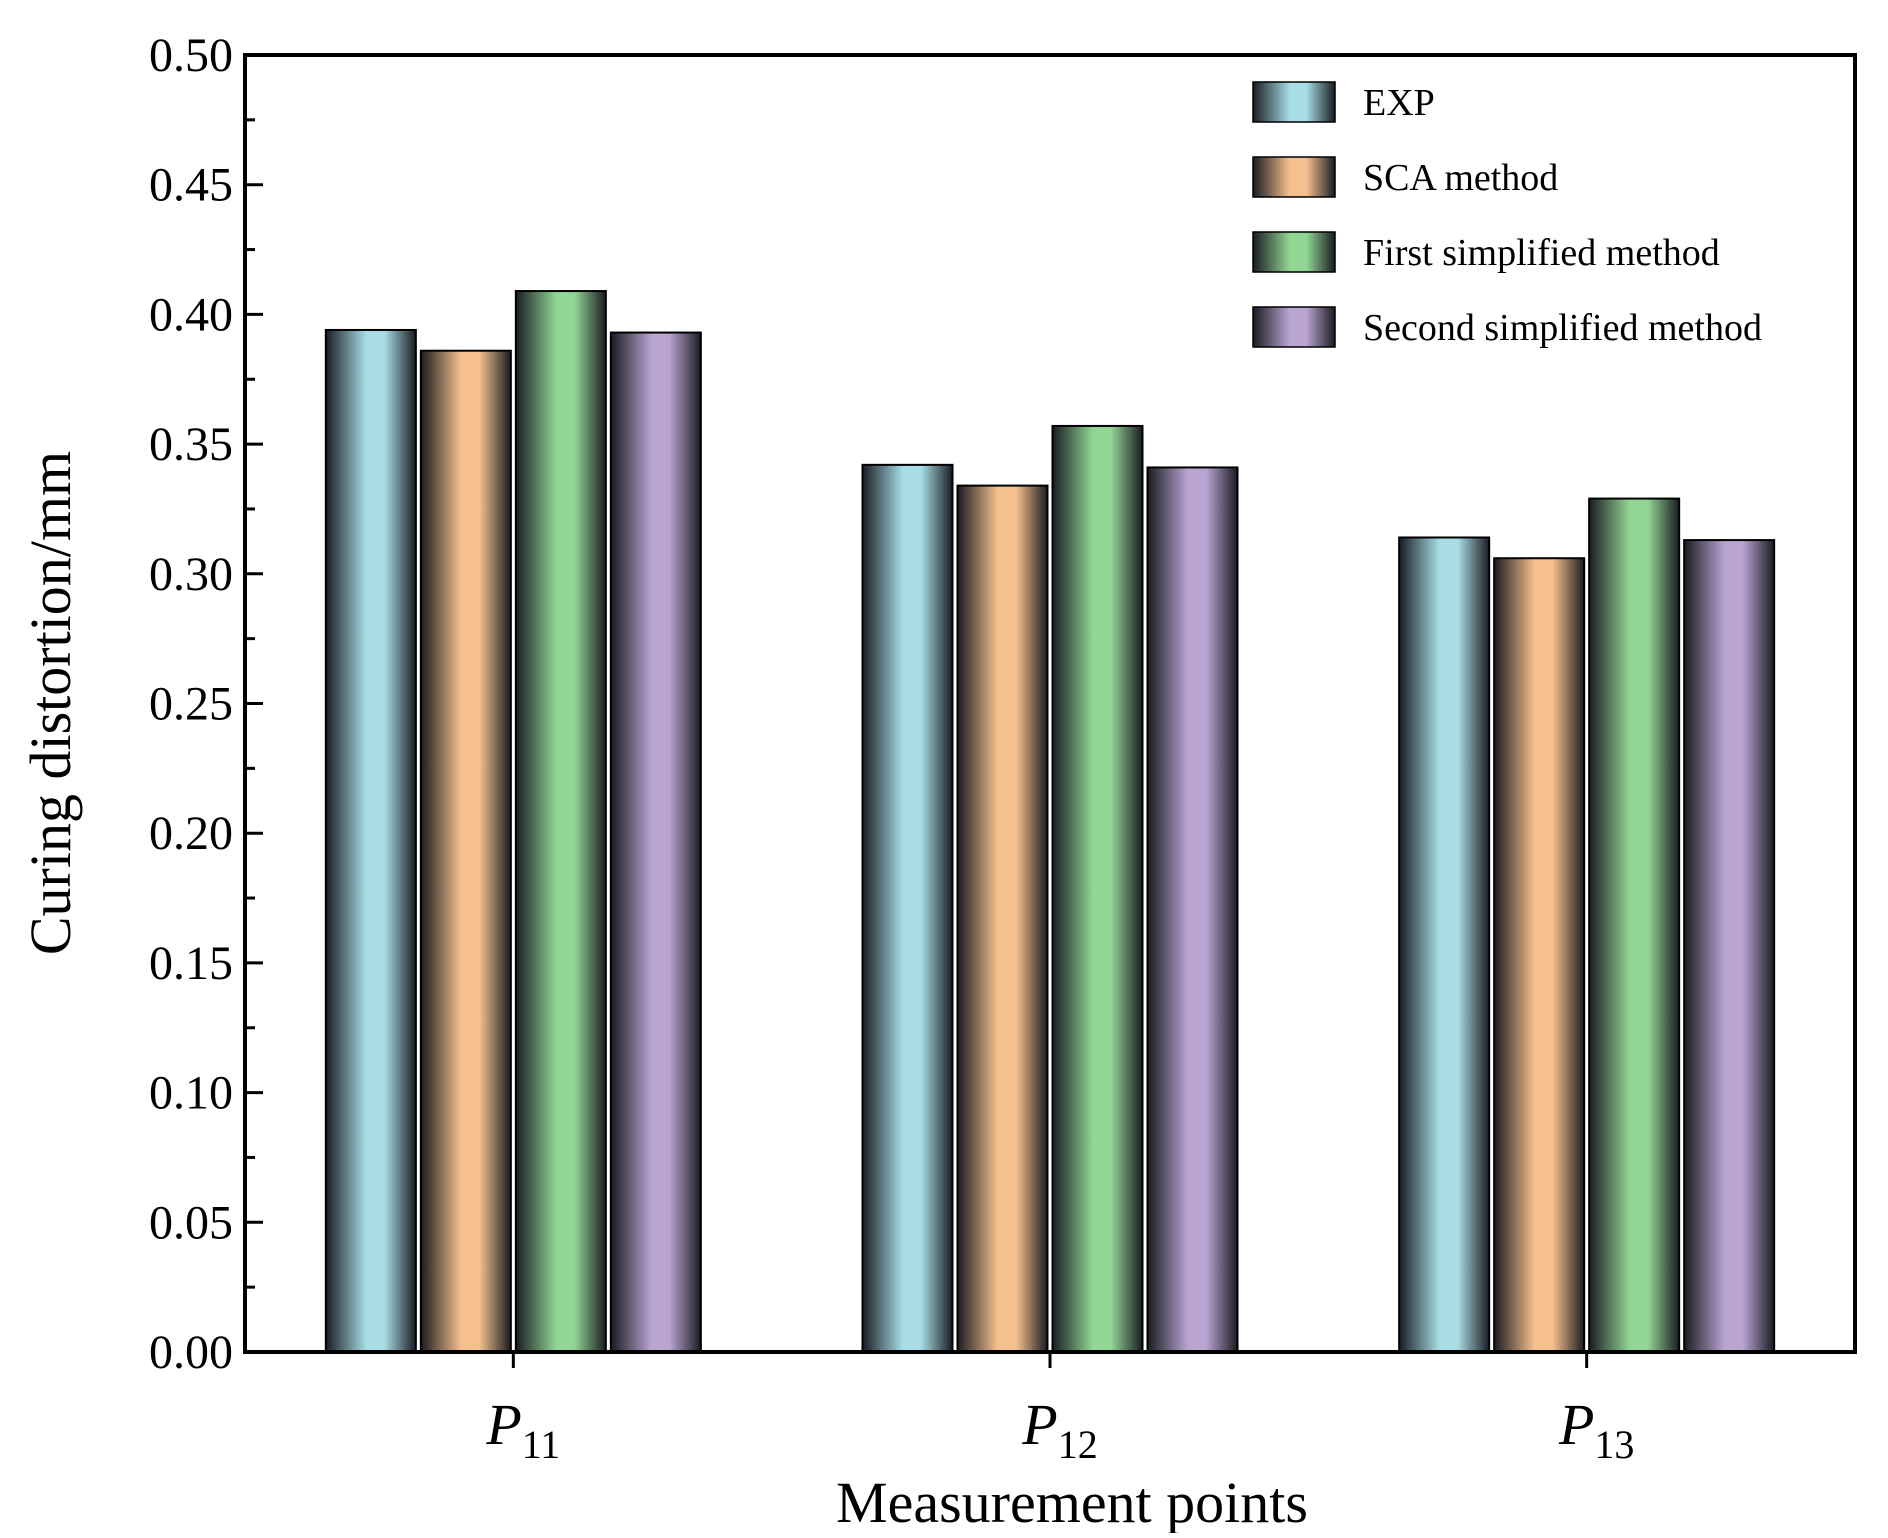 The image size is (1888, 1538). Describe the element at coordinates (191, 185) in the screenshot. I see `y-tick-label: 0.45` at that location.